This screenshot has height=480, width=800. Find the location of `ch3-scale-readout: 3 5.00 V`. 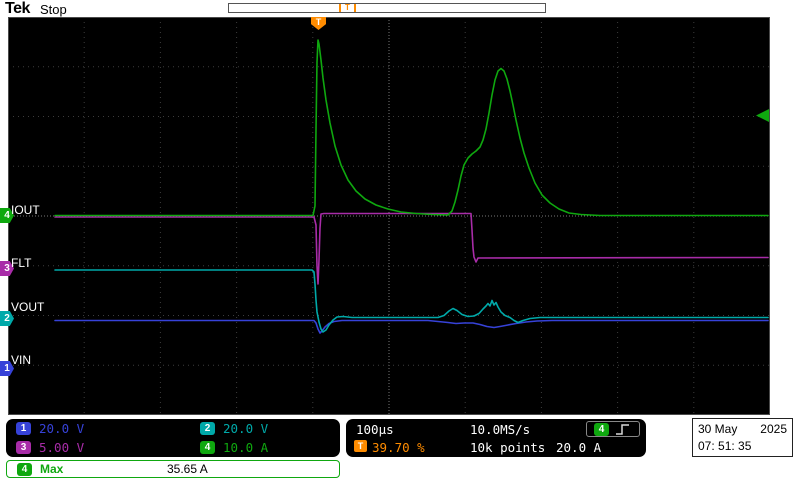

ch3-scale-readout: 3 5.00 V is located at coordinates (108, 447).